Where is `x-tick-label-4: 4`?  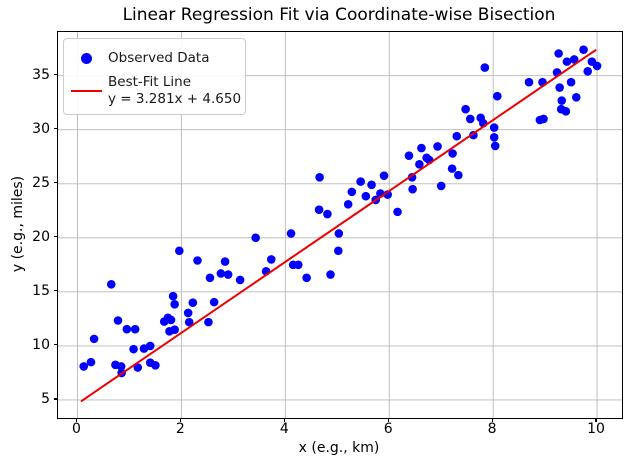 x-tick-label-4: 4 is located at coordinates (284, 429).